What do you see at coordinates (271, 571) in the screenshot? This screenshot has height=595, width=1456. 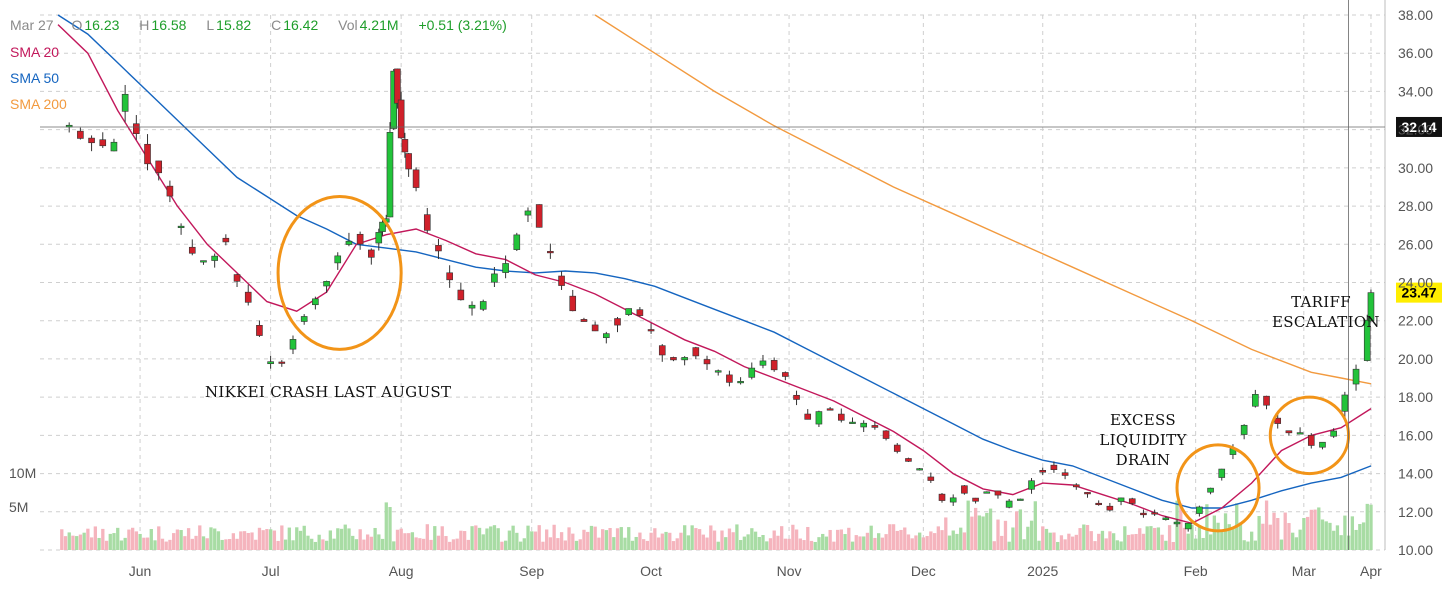 I see `time-tick-label: Jul` at bounding box center [271, 571].